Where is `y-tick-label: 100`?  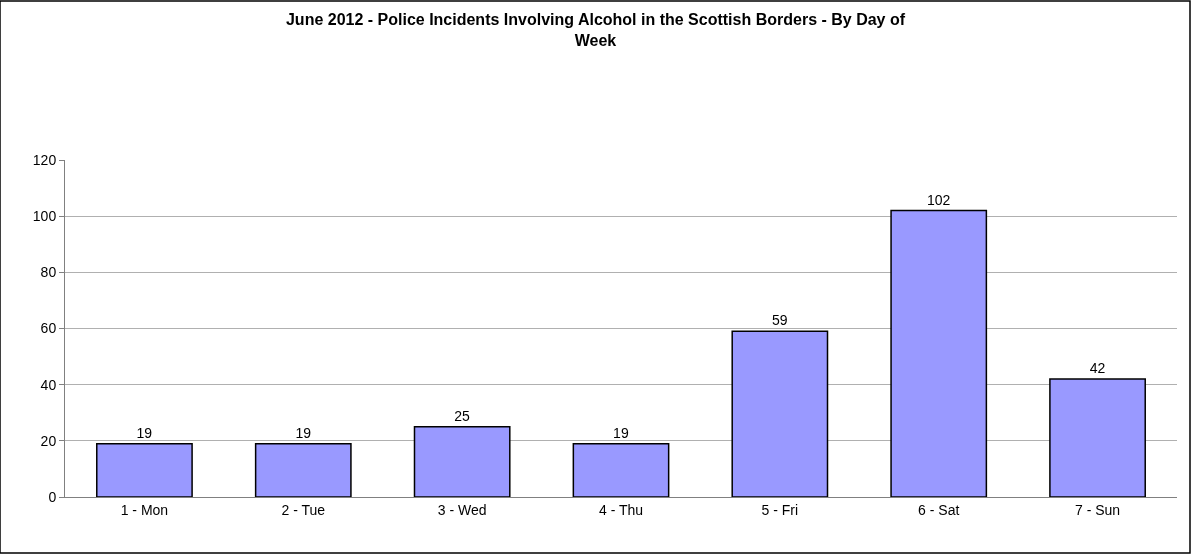
y-tick-label: 100 is located at coordinates (44, 216).